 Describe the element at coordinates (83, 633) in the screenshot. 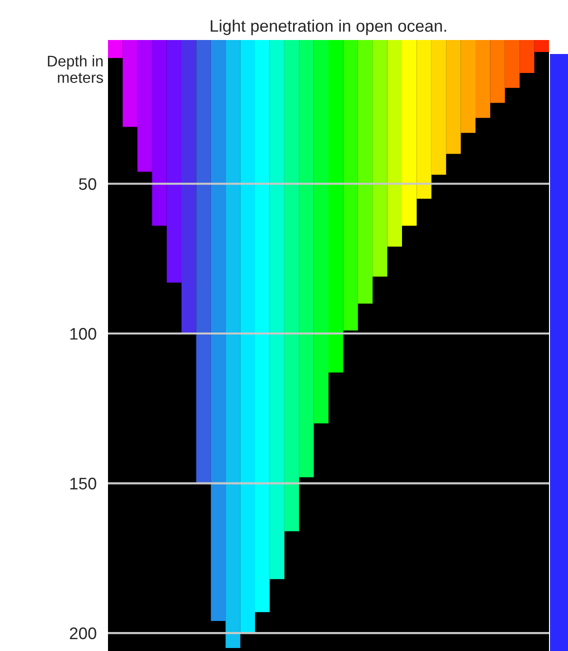

I see `y-tick-label: 200` at that location.